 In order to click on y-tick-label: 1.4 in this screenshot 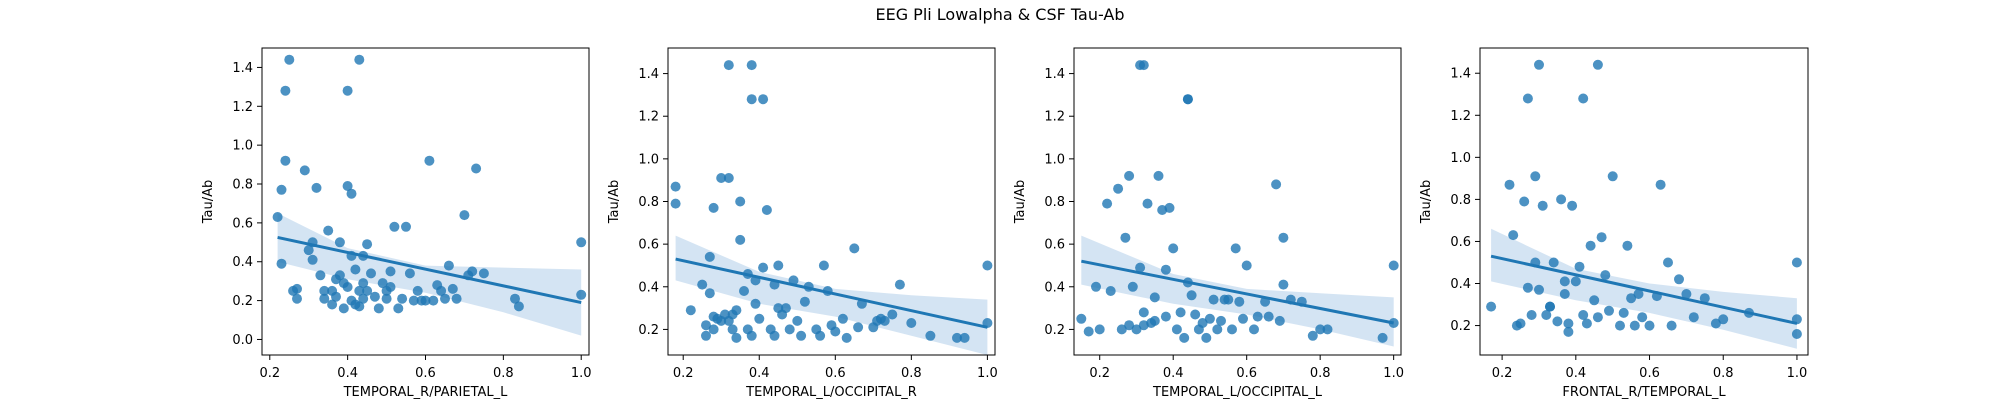, I will do `click(242, 68)`.